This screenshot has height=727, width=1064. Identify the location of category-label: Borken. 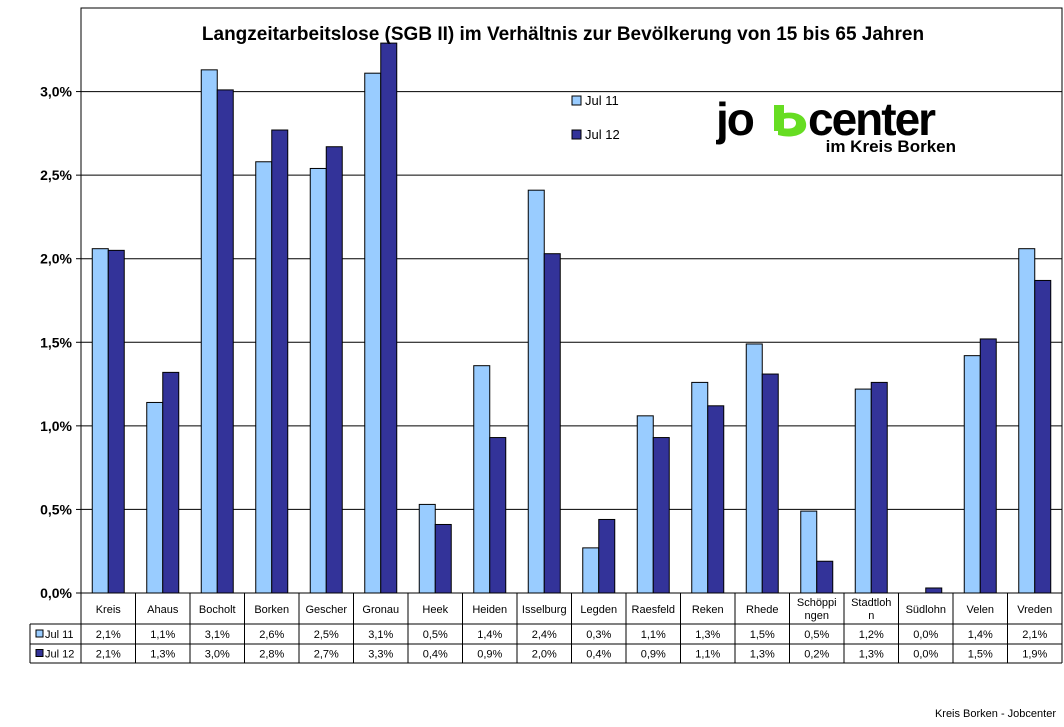
(271, 610).